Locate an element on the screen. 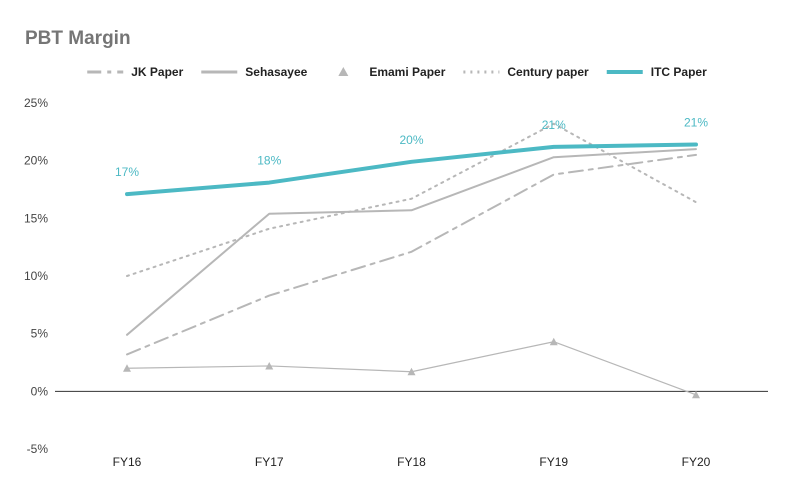  data-labels: 17% 18% 20% 21% 21% is located at coordinates (411, 148).